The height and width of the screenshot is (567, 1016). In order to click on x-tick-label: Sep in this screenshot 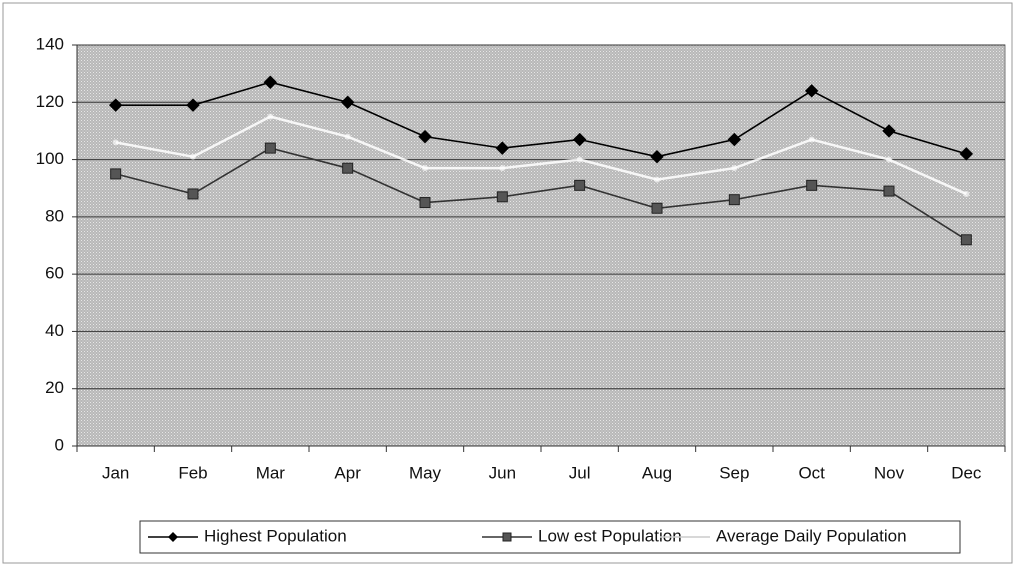, I will do `click(734, 472)`.